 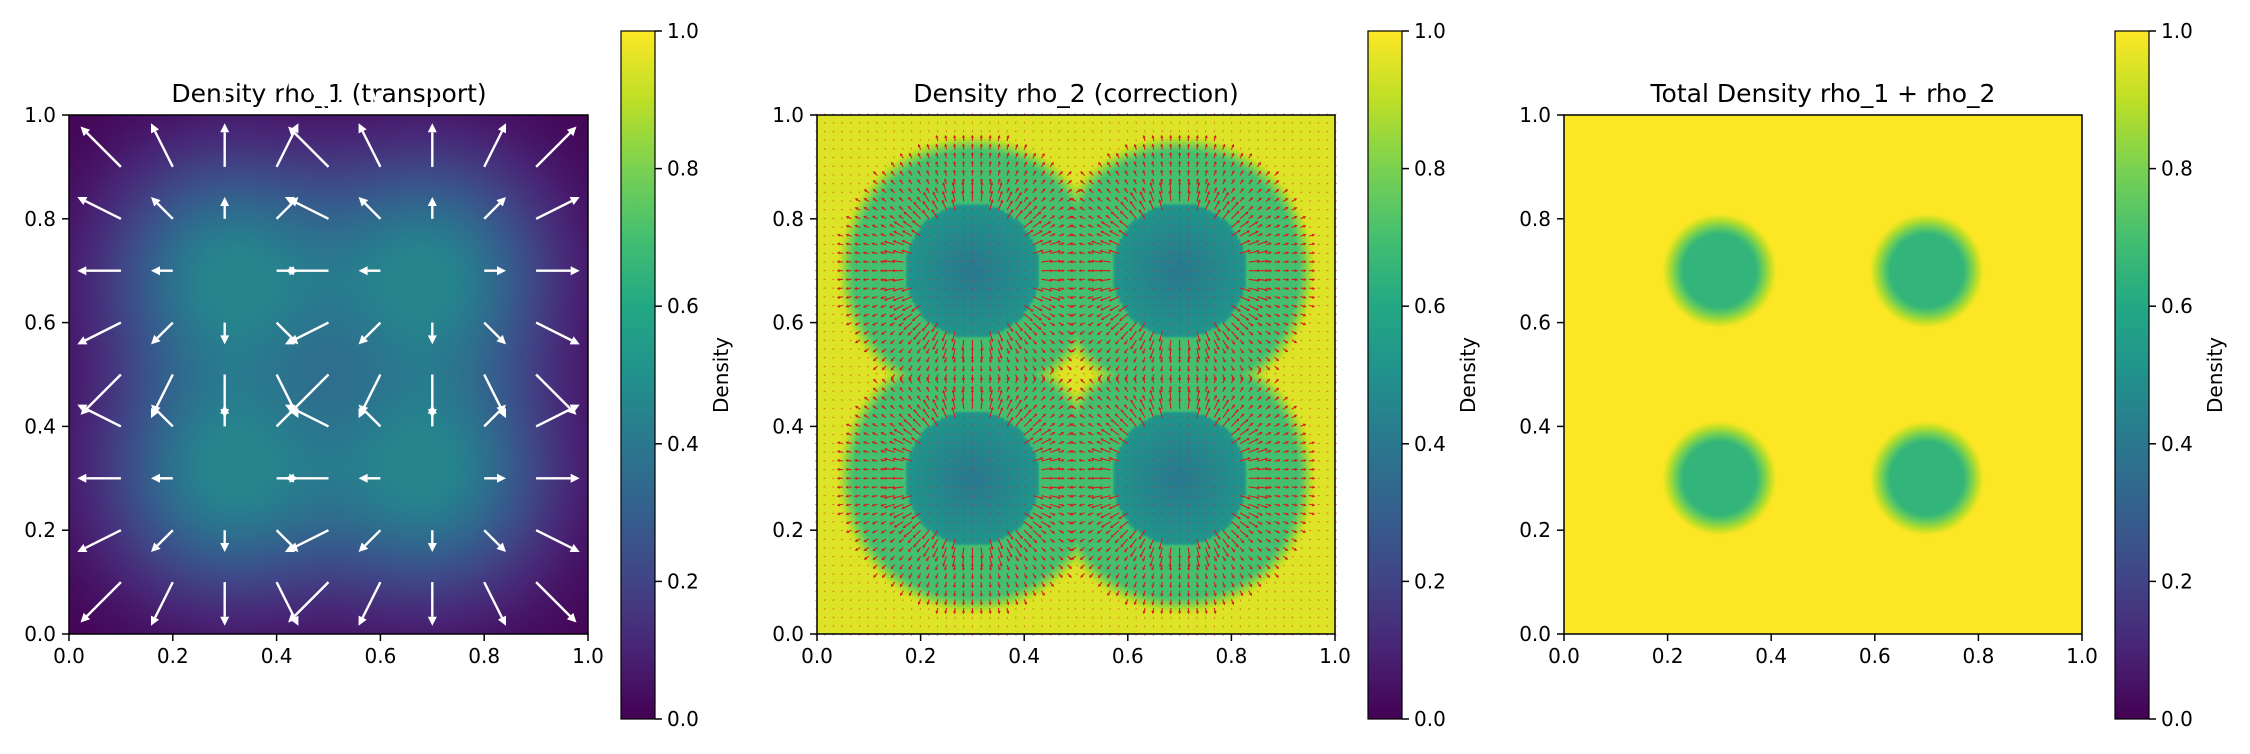 What do you see at coordinates (40, 530) in the screenshot?
I see `y-tick-label: 0.2` at bounding box center [40, 530].